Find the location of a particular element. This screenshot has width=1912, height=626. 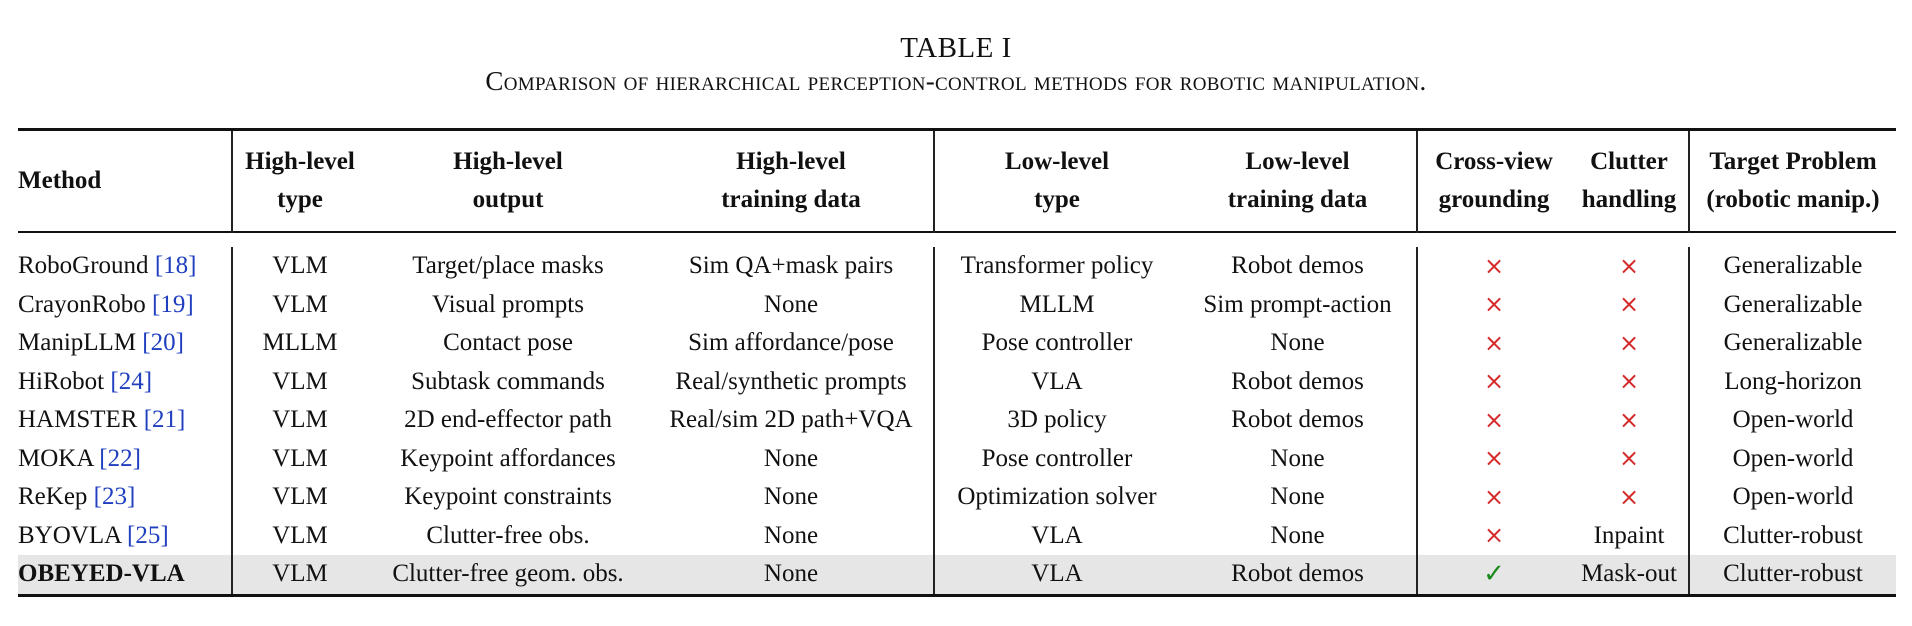

cell-ll-type-value: Pose controller is located at coordinates (1057, 343).